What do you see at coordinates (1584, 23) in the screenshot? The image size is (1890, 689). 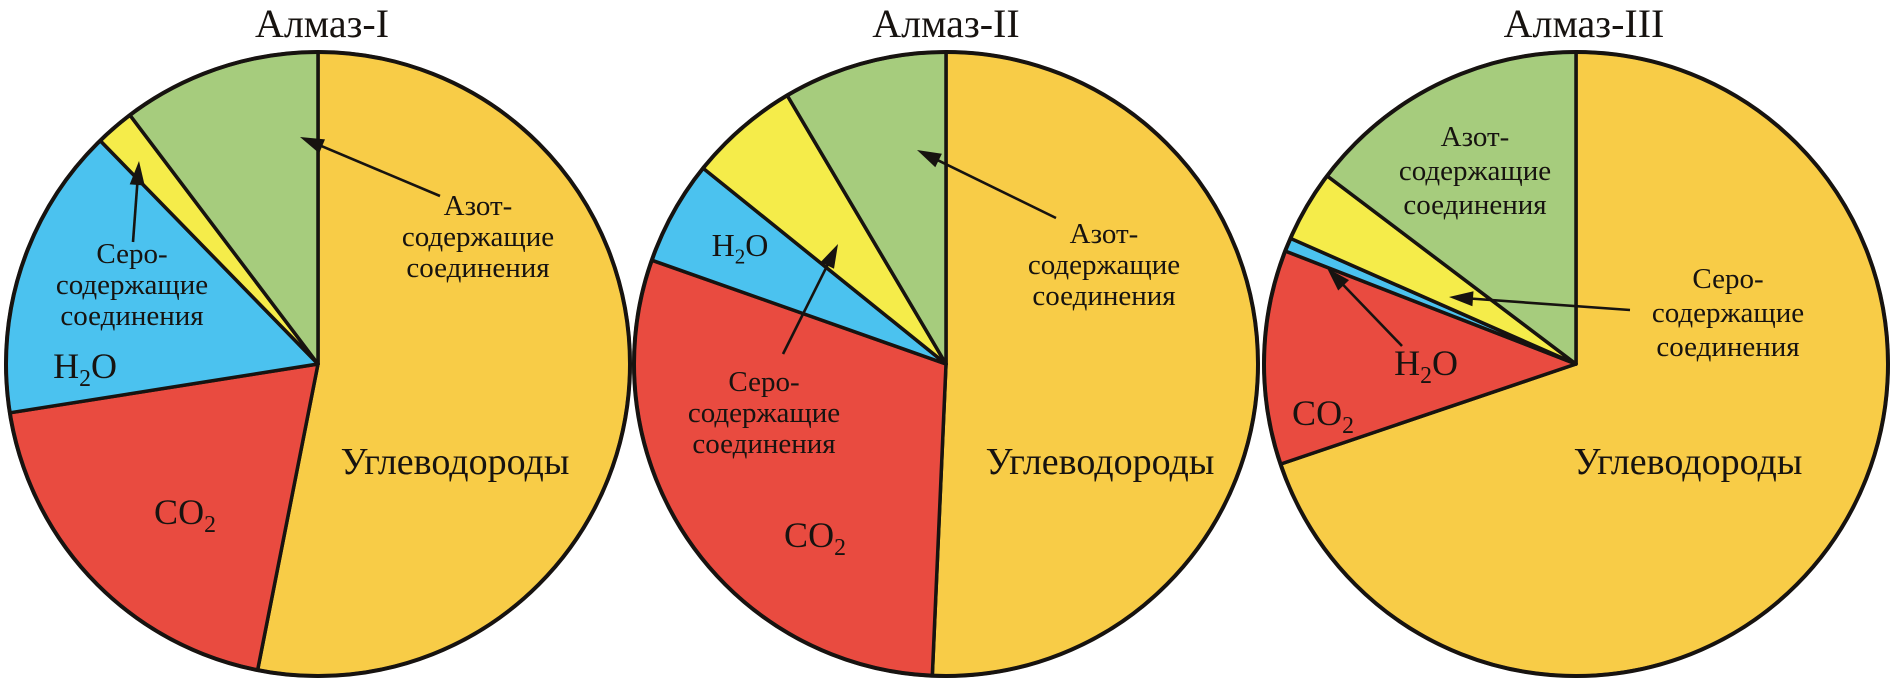 I see `pie-title-almaz-3: Алмаз-III` at bounding box center [1584, 23].